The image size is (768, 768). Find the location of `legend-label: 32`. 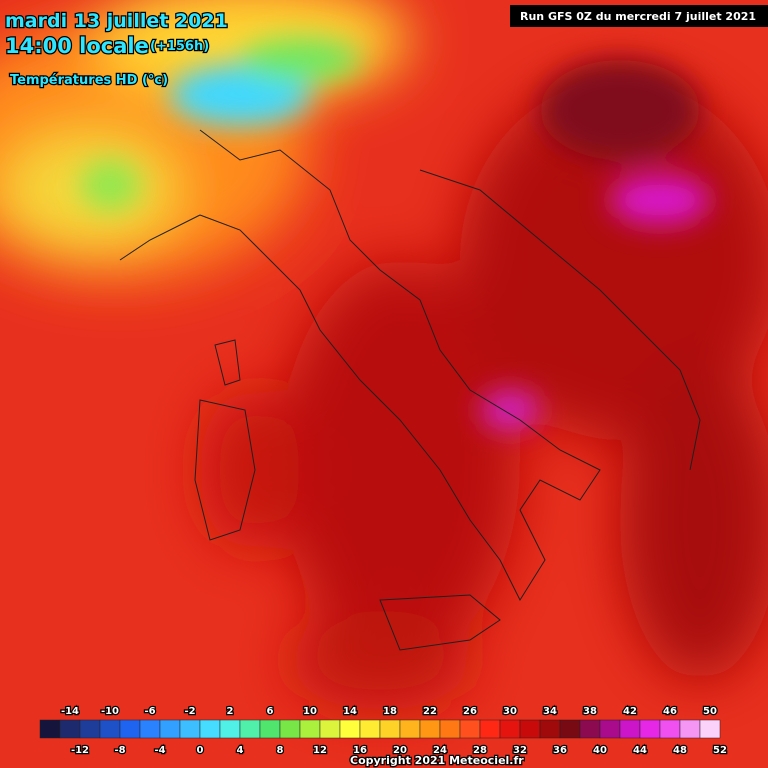

legend-label: 32 is located at coordinates (520, 750).